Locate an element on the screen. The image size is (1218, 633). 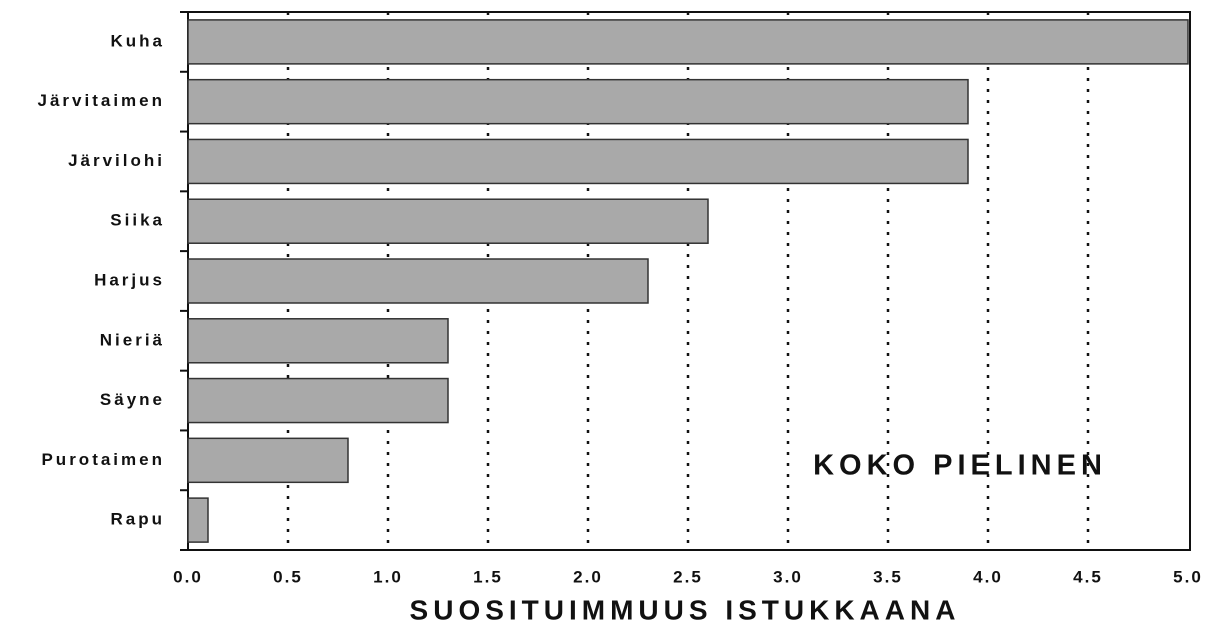
x-tick-label: 0.0 is located at coordinates (188, 576).